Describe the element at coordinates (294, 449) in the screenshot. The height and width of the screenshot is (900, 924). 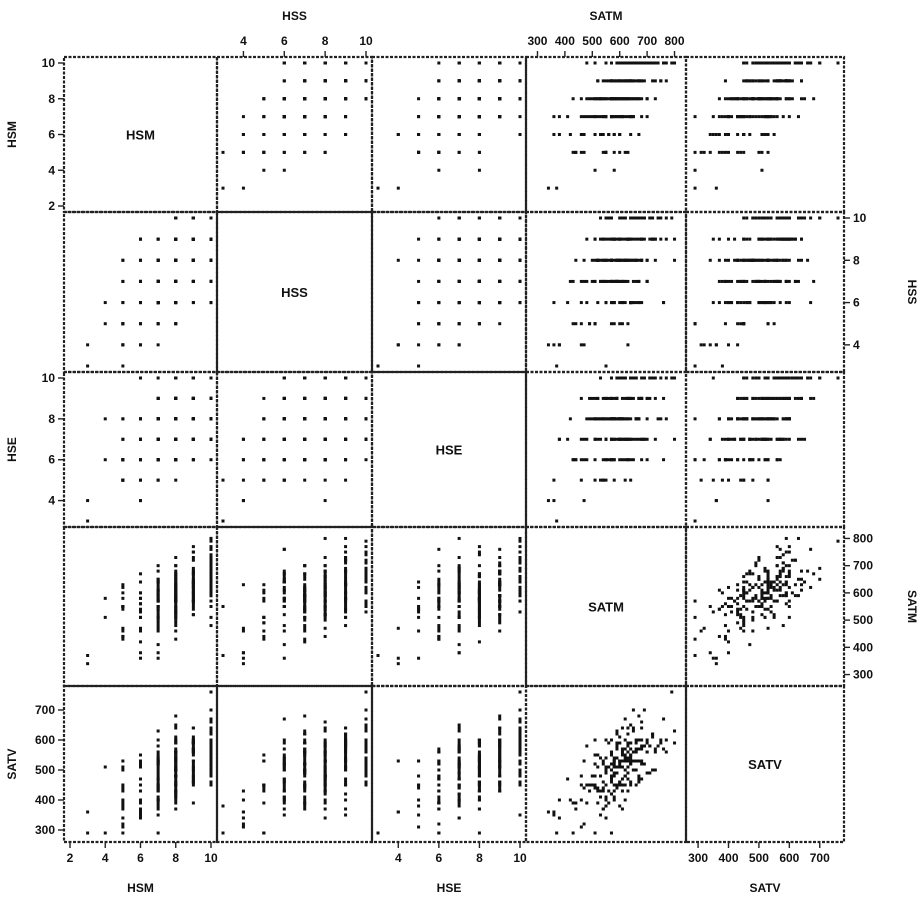
I see `panel-hse-vs-hss` at that location.